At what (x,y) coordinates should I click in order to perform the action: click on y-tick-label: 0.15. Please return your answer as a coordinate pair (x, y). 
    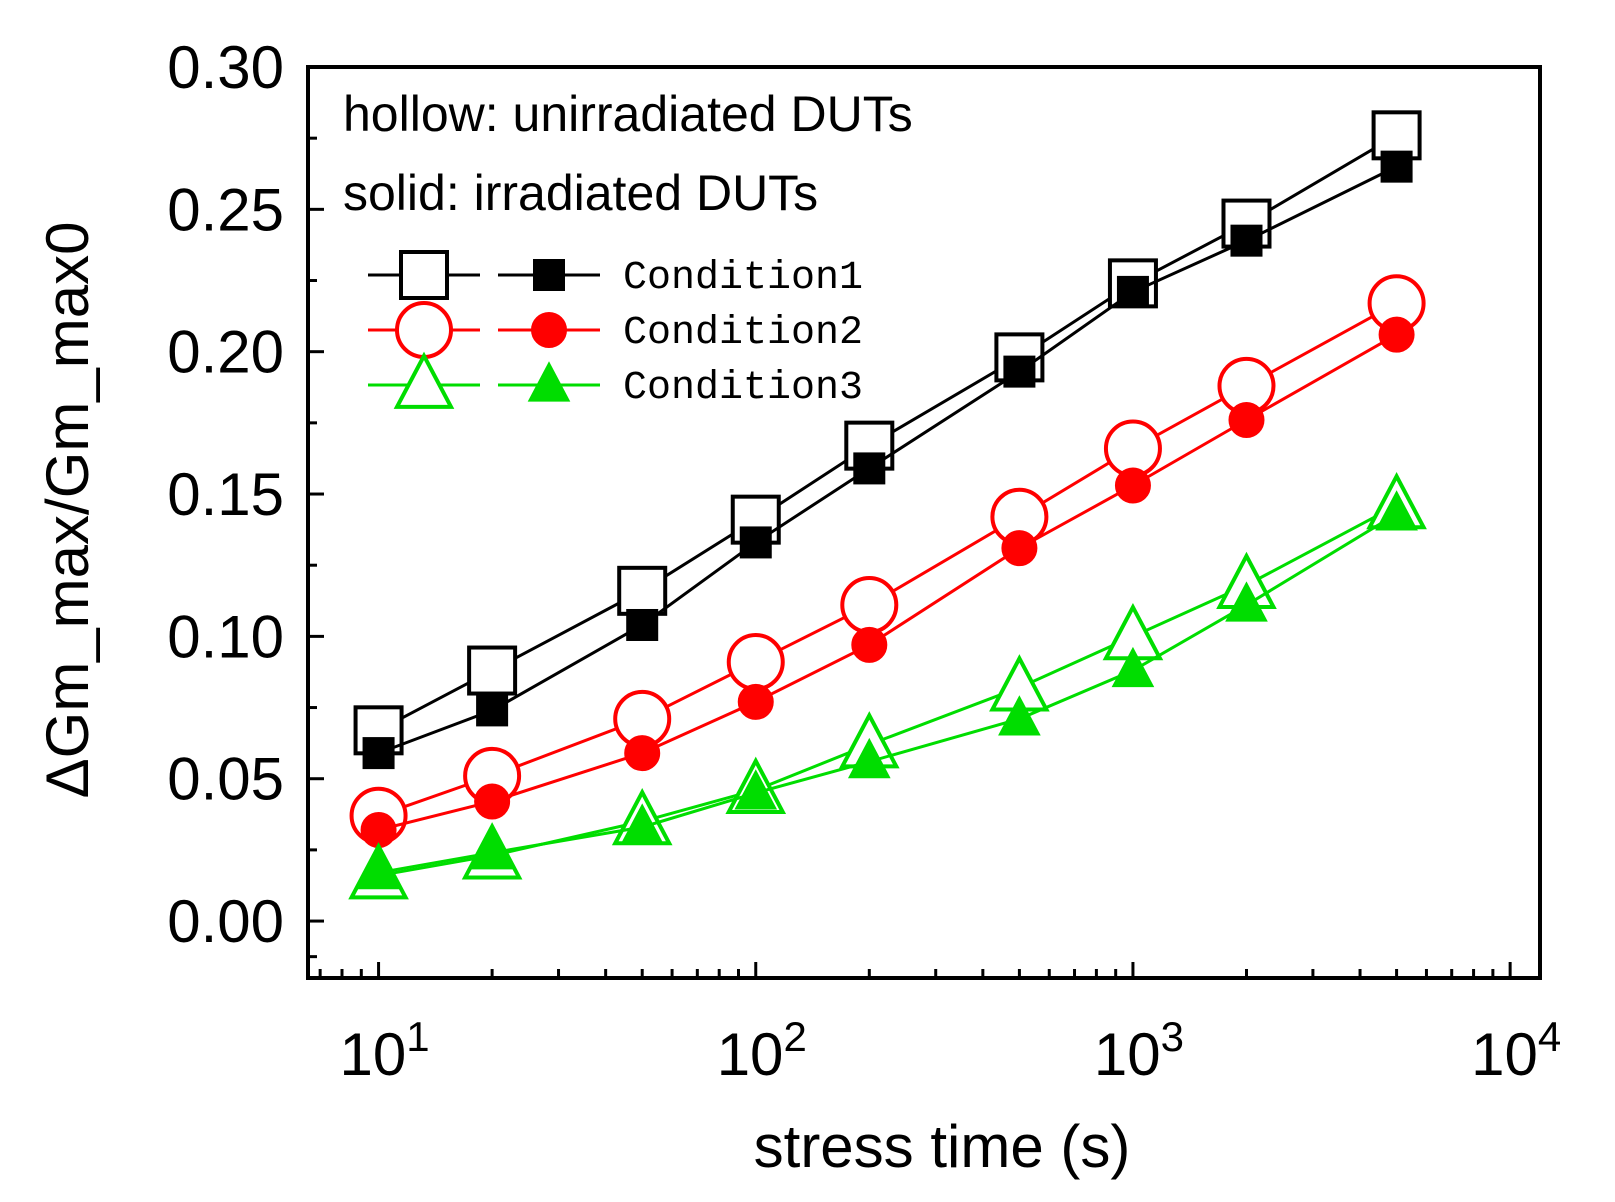
    Looking at the image, I should click on (225, 494).